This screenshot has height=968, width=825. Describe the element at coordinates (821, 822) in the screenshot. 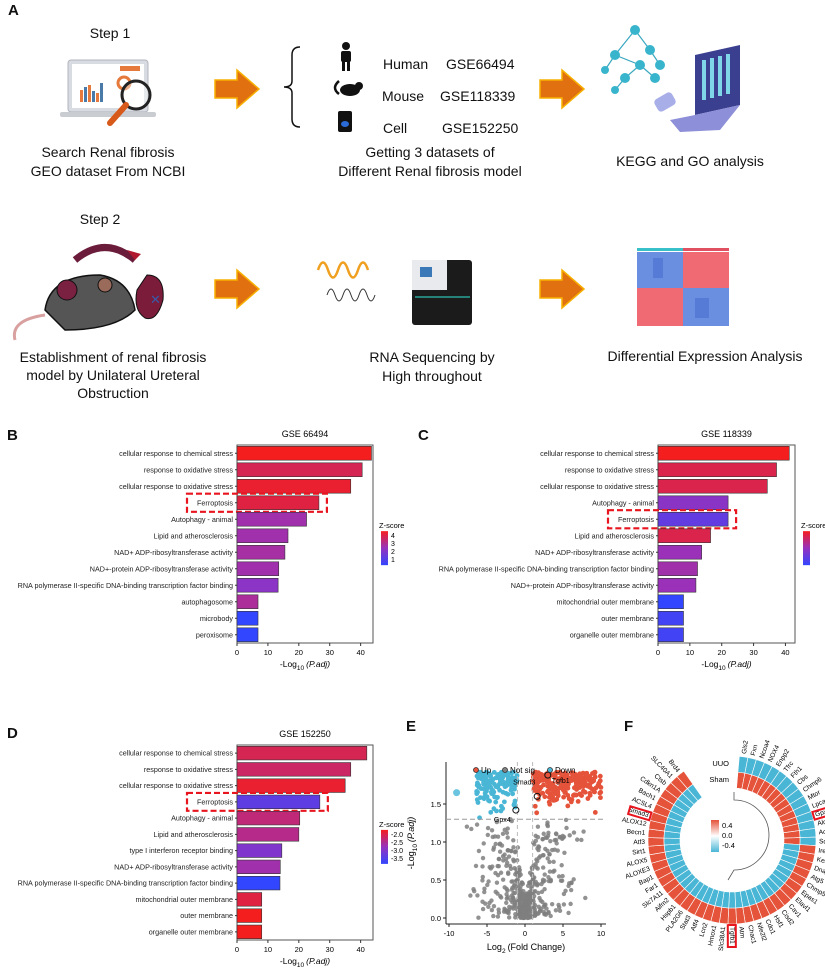

I see `gene-label: Alox15` at that location.